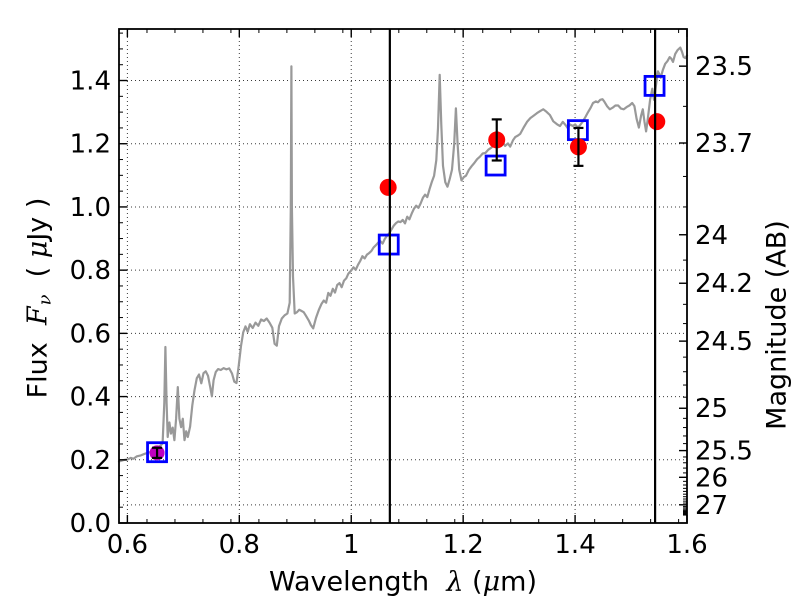  Describe the element at coordinates (90, 398) in the screenshot. I see `y-left-tick-label: 0.4` at that location.